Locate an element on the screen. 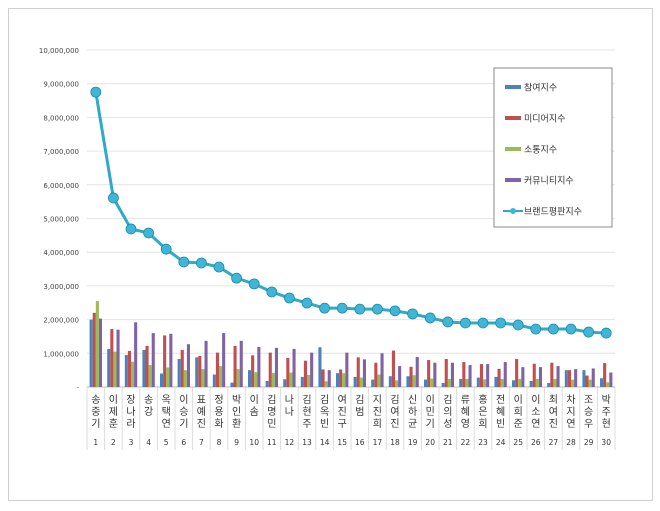 This screenshot has height=511, width=660. legend-swatch is located at coordinates (513, 180).